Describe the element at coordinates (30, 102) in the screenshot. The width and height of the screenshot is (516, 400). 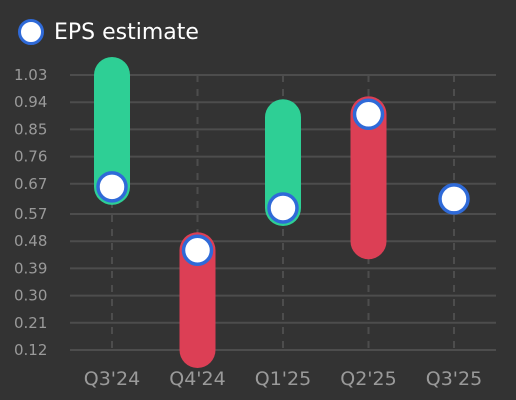
I see `y-tick-label: 0.94` at that location.